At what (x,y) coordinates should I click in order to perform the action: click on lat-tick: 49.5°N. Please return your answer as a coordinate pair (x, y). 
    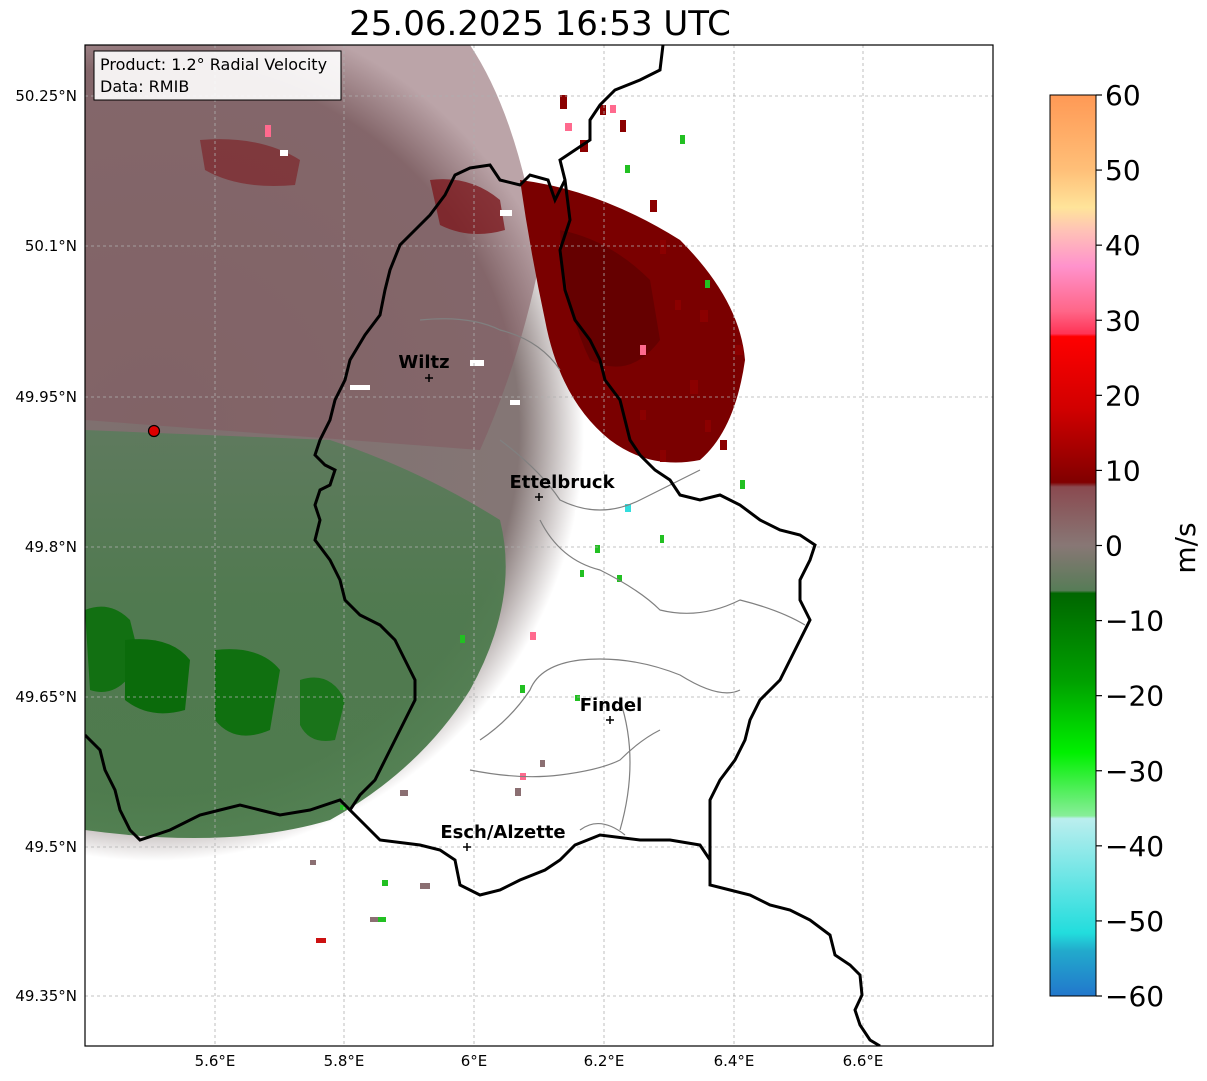
    Looking at the image, I should click on (51, 847).